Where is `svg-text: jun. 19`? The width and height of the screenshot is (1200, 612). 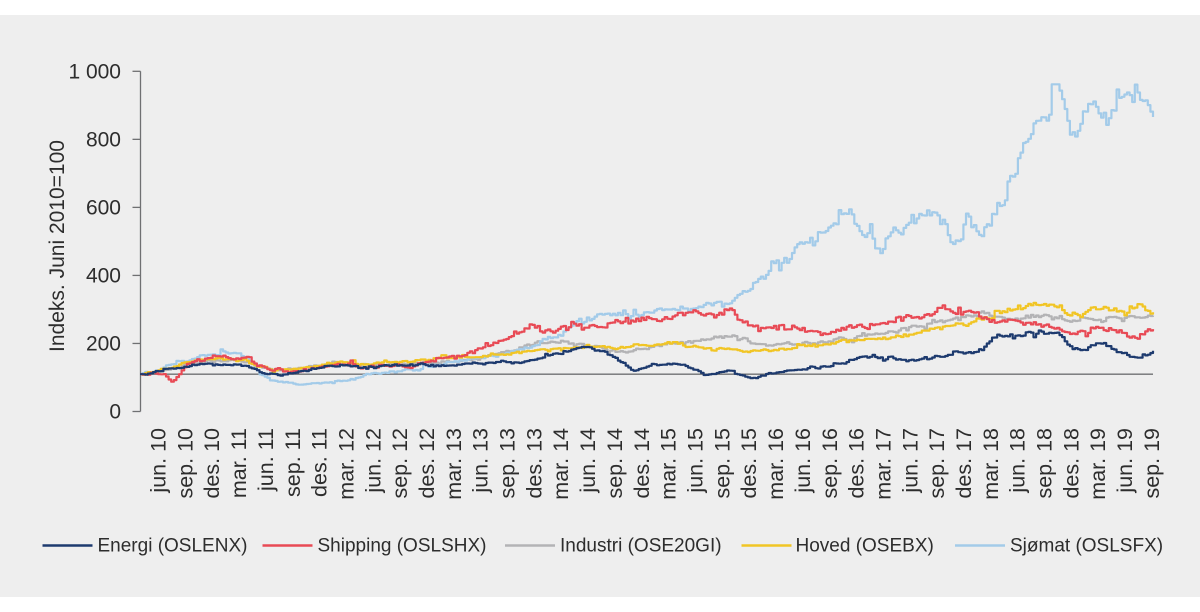
svg-text: jun. 19 is located at coordinates (1125, 461).